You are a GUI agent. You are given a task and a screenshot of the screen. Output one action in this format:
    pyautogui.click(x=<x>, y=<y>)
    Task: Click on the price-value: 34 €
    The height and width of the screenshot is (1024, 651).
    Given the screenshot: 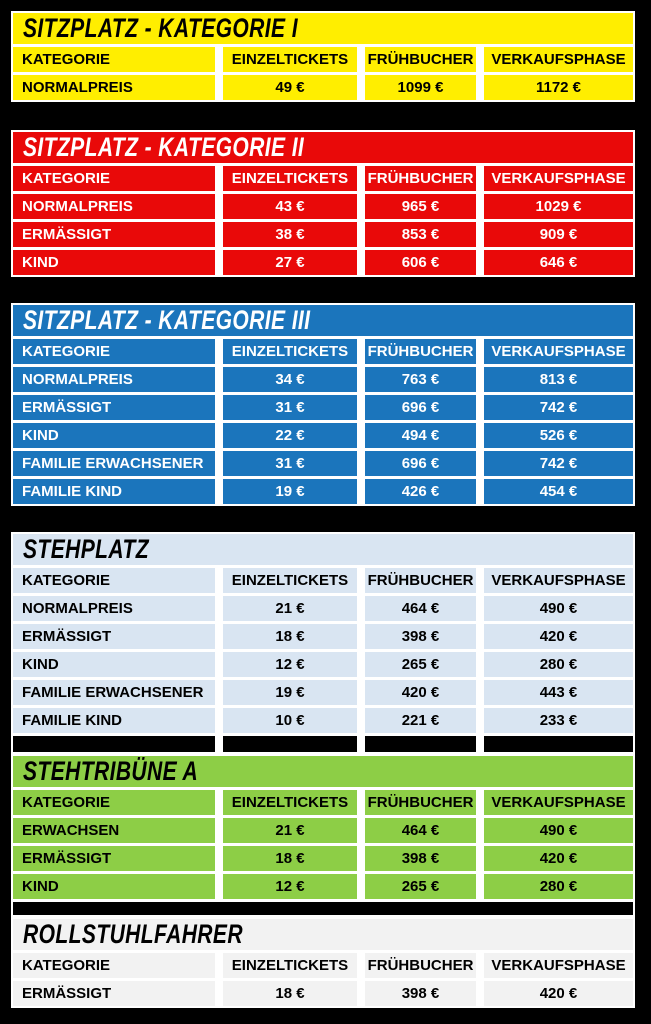 What is the action you would take?
    pyautogui.click(x=290, y=379)
    